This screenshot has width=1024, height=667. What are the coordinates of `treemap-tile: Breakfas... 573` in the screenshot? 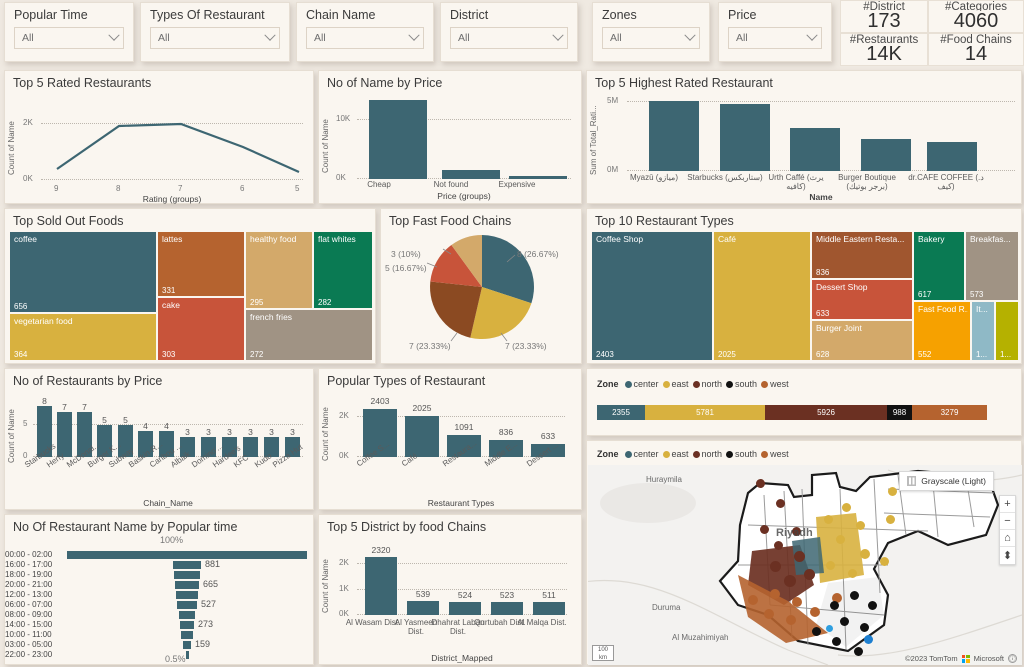 It's located at (992, 266).